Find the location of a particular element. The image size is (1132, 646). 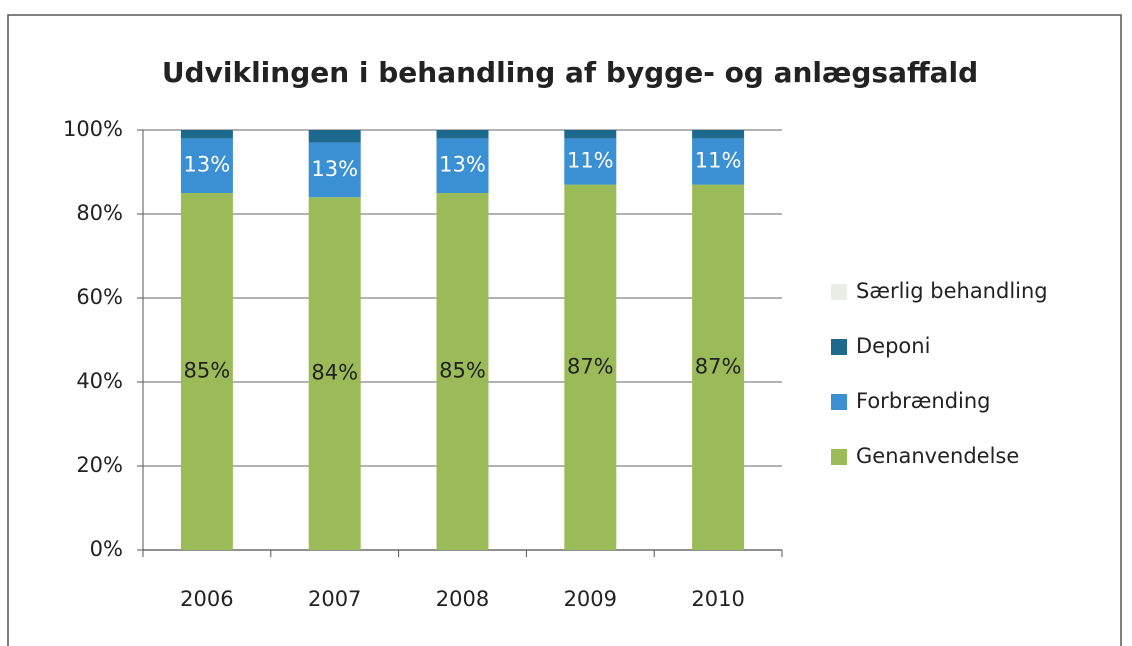

y-tick-label: 100% is located at coordinates (93, 129).